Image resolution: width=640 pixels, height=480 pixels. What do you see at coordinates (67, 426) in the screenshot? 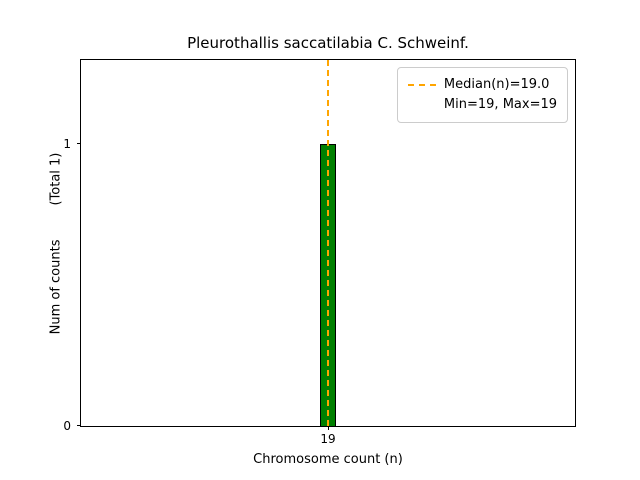
I see `ytick-label-0: 0` at bounding box center [67, 426].